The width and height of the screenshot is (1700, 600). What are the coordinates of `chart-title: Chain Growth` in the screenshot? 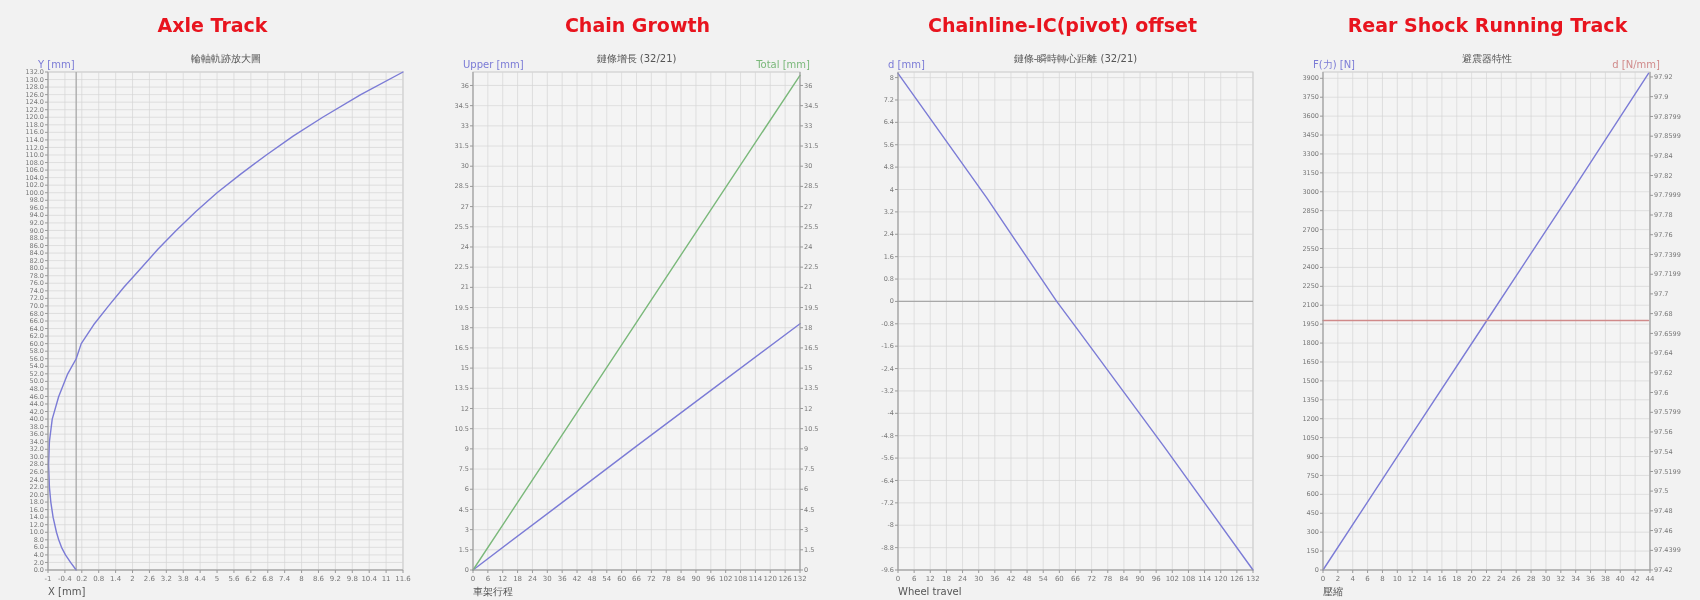 It's located at (637, 25).